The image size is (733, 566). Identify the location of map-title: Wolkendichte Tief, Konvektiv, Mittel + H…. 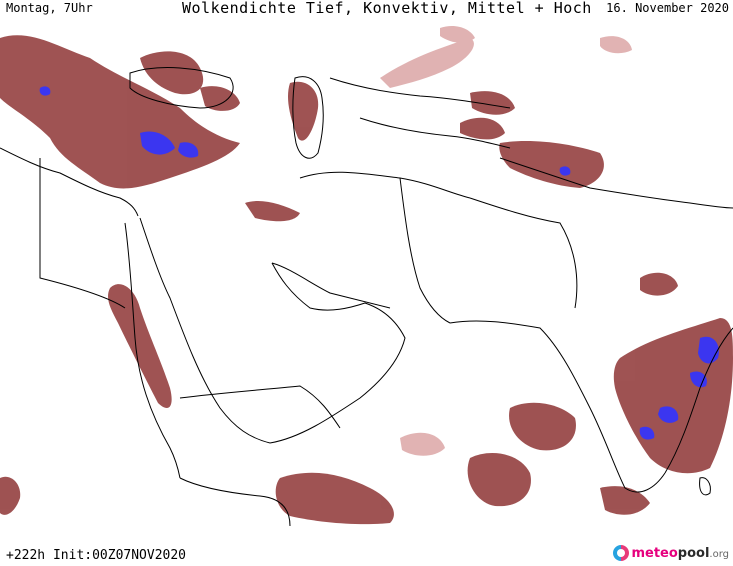
(387, 8).